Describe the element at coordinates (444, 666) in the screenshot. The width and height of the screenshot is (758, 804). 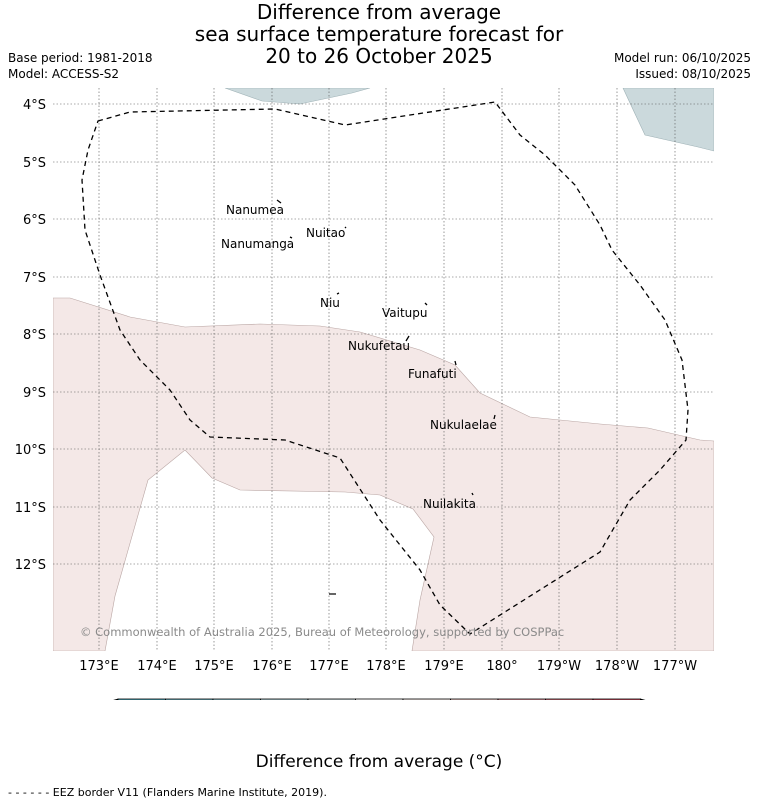
I see `longitude-label: 179°E` at that location.